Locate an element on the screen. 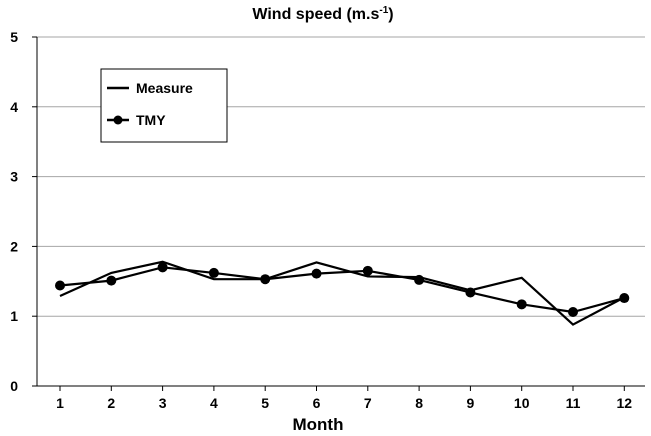  x-tick-label: 1 is located at coordinates (60, 403).